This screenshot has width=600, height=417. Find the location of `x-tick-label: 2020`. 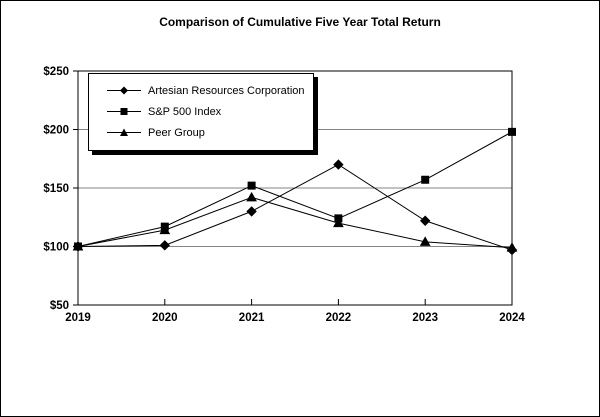

x-tick-label: 2020 is located at coordinates (165, 318).